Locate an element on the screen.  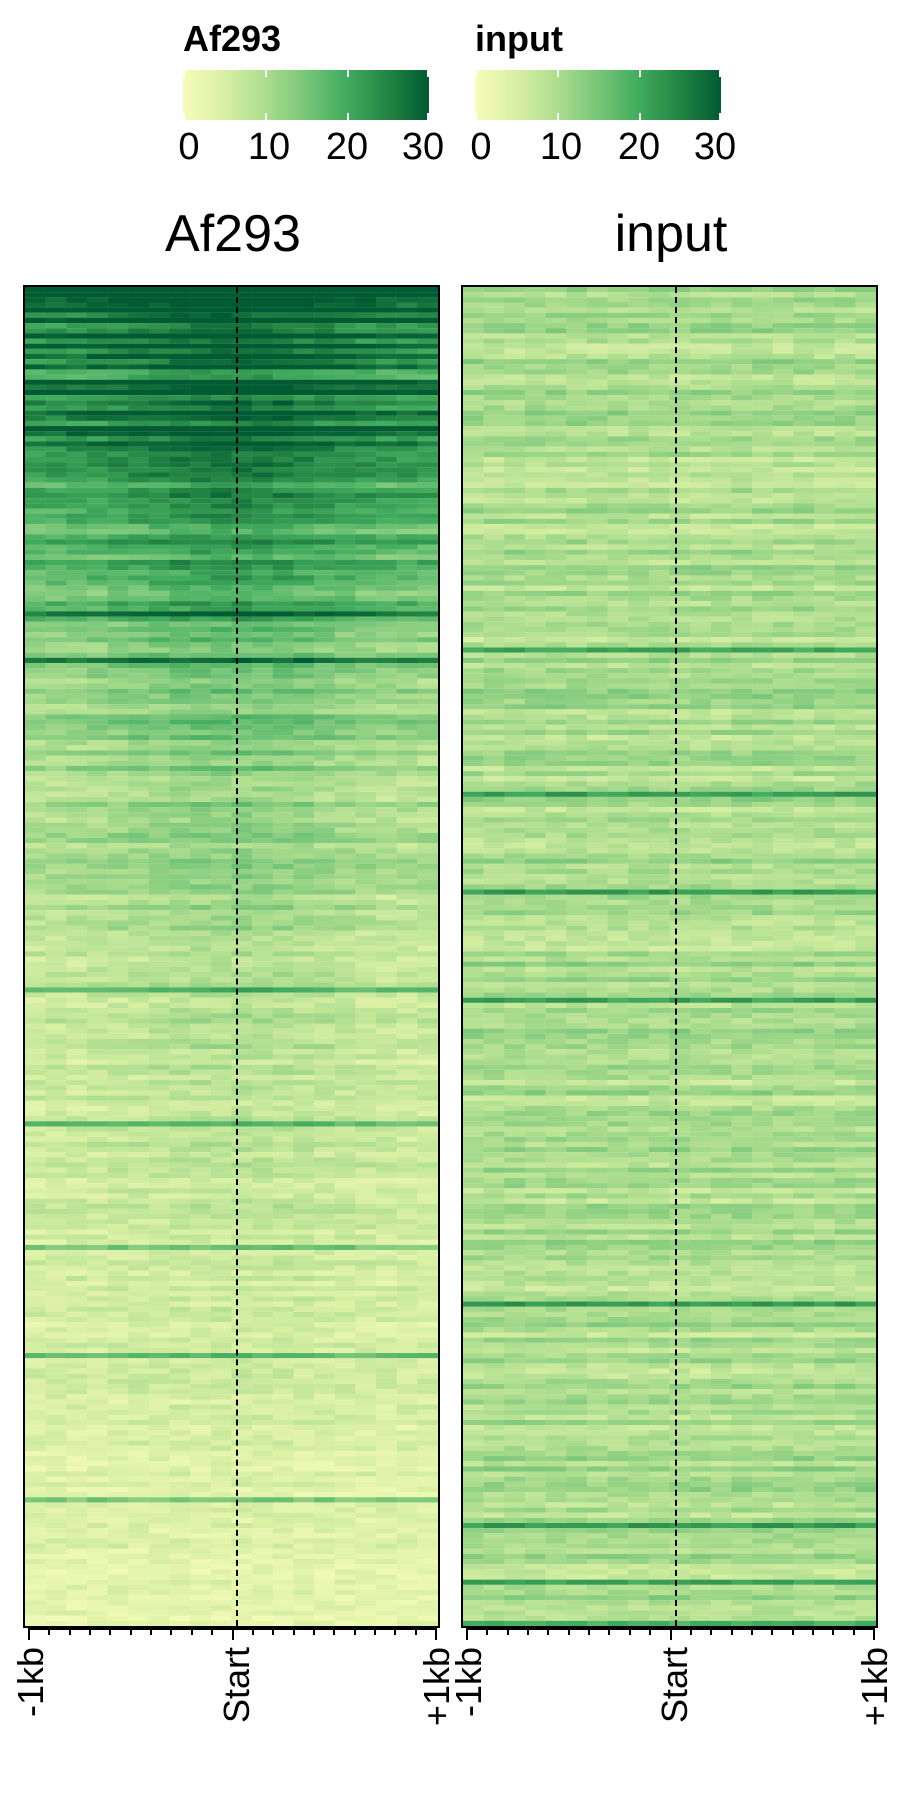
legend-colorbar is located at coordinates (306, 95).